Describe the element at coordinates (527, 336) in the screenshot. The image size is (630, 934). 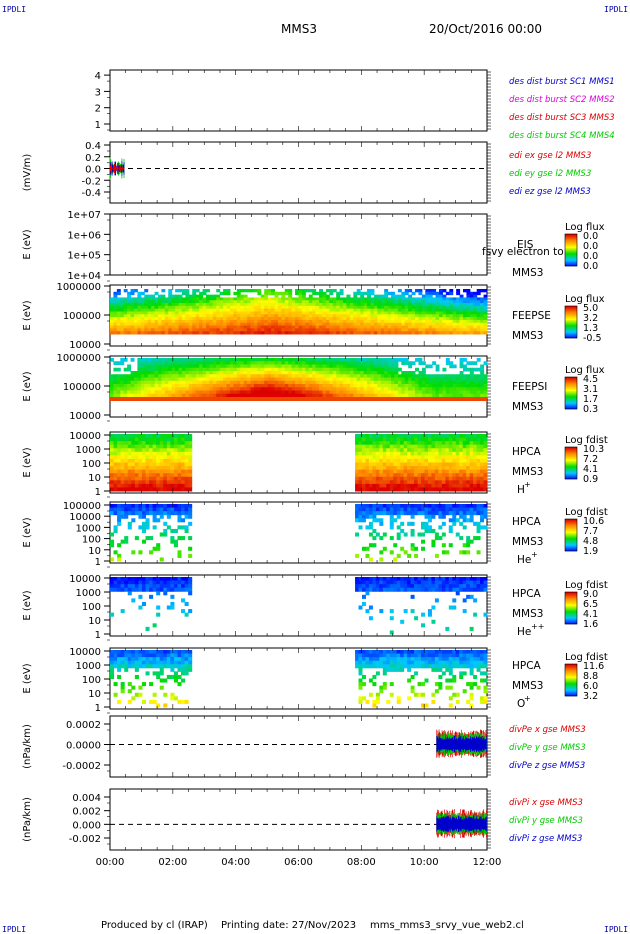
I see `panel-feeps-electron-spacecraft: MMS3` at that location.